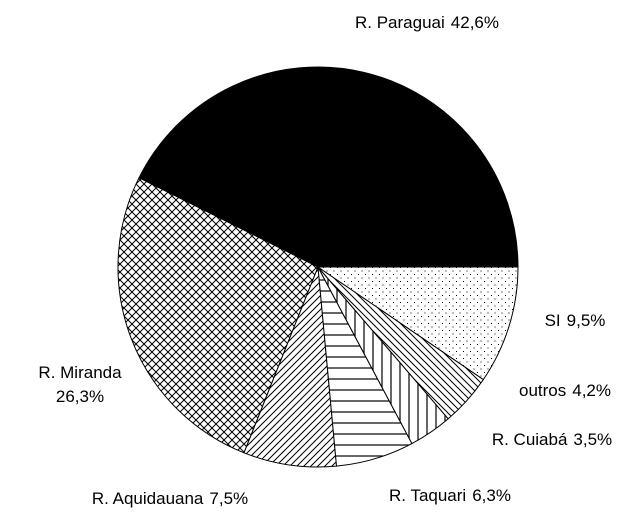  I want to click on slice-value-label: 6,3%, so click(491, 495).